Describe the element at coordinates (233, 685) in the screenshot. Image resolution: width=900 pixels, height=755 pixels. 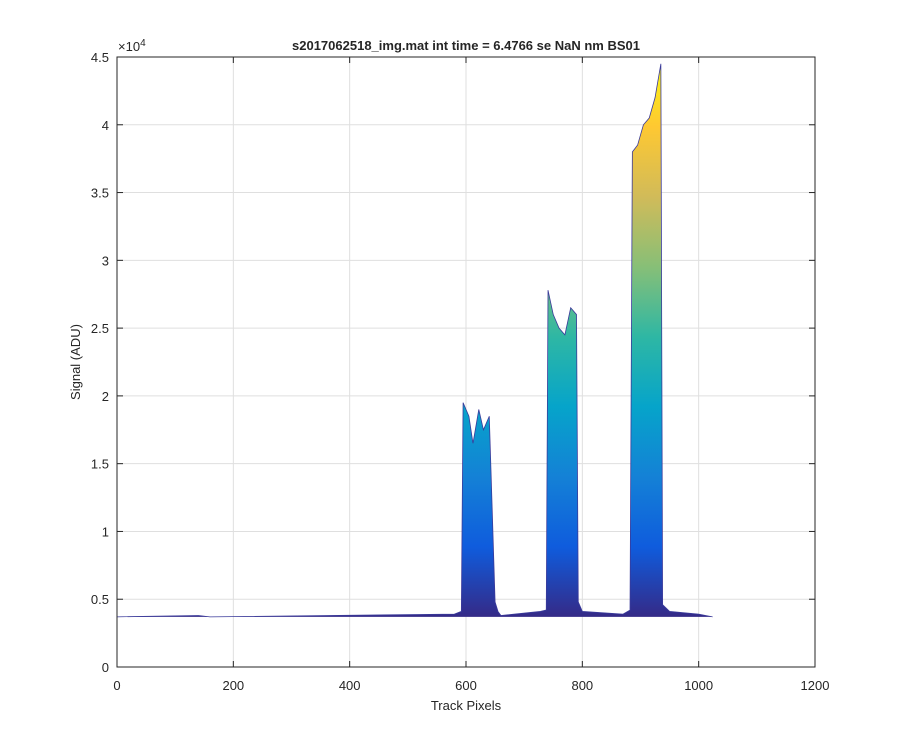
I see `x-tick-label: 200` at that location.